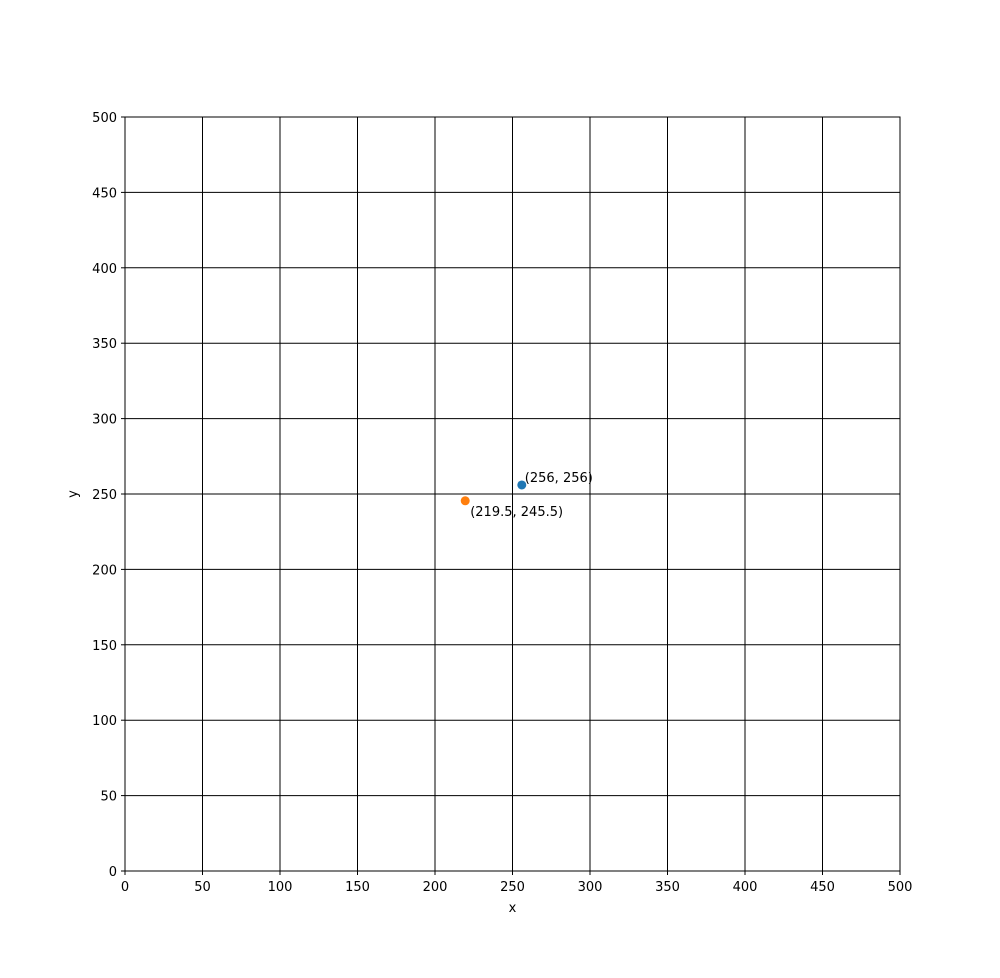  What do you see at coordinates (104, 570) in the screenshot?
I see `y-tick-label: 200` at bounding box center [104, 570].